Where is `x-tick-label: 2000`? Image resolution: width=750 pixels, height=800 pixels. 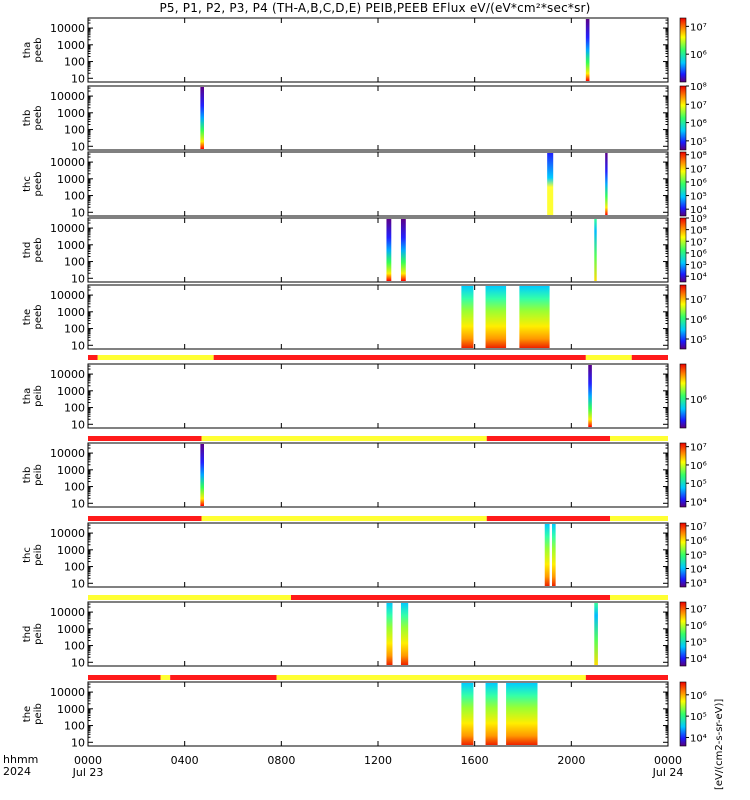 x-tick-label: 2000 is located at coordinates (571, 760).